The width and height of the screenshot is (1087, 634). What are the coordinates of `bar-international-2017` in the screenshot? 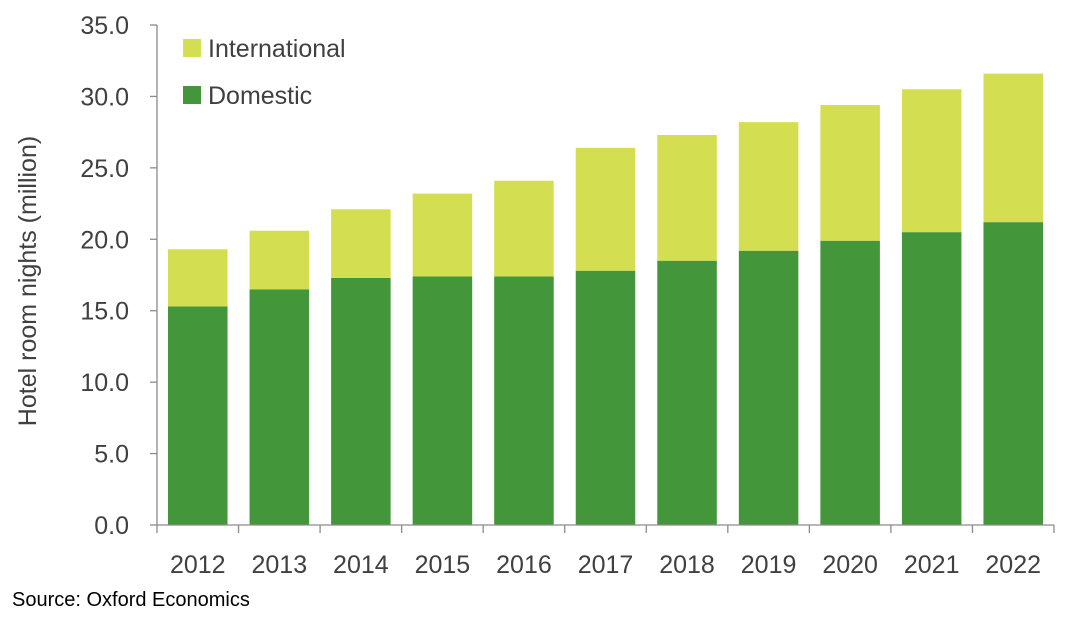 It's located at (605, 209).